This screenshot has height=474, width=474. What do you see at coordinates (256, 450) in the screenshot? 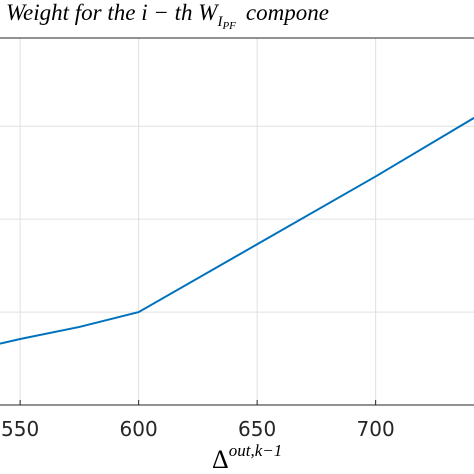
I see `x-label-sup: out,k−1` at bounding box center [256, 450].